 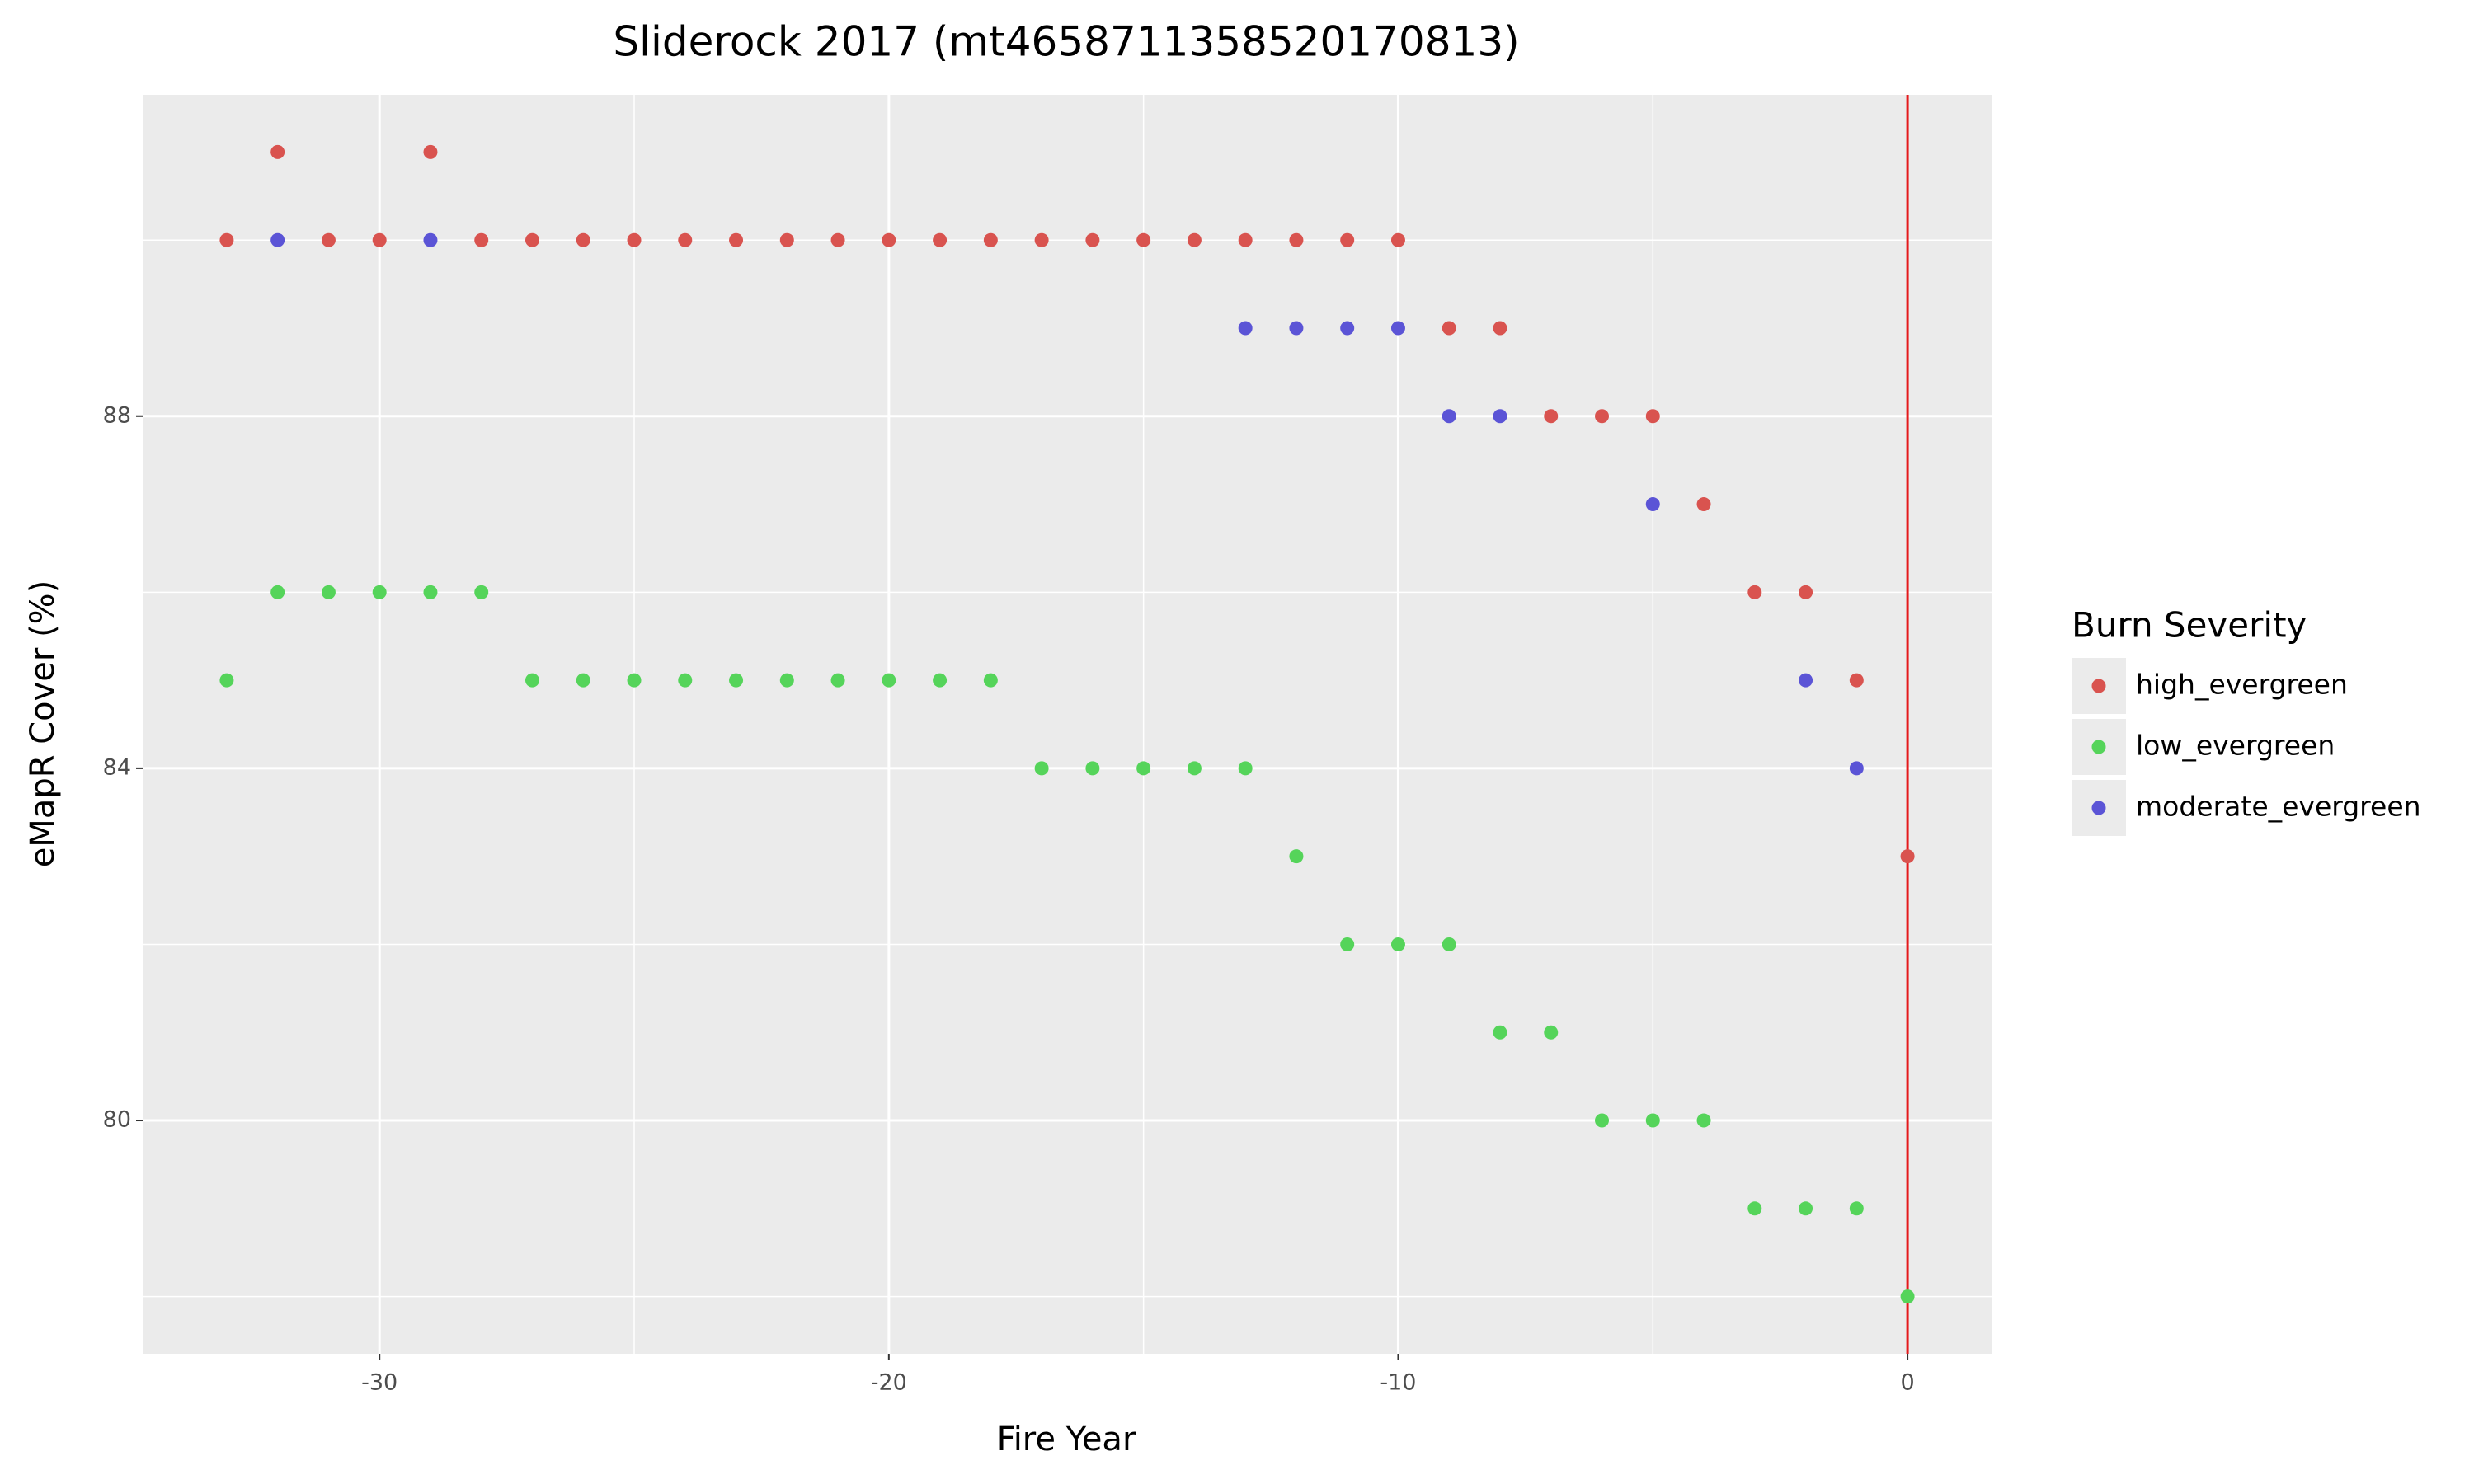 What do you see at coordinates (2189, 625) in the screenshot?
I see `legend-title: Burn Severity` at bounding box center [2189, 625].